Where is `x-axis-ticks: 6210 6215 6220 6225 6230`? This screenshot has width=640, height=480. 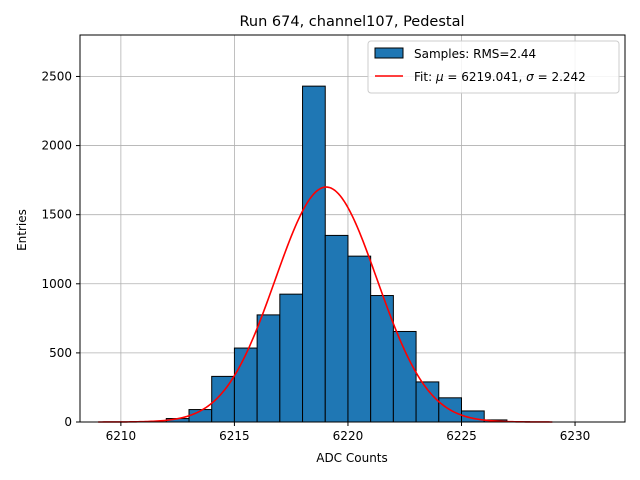 x-axis-ticks: 6210 6215 6220 6225 6230 is located at coordinates (348, 432).